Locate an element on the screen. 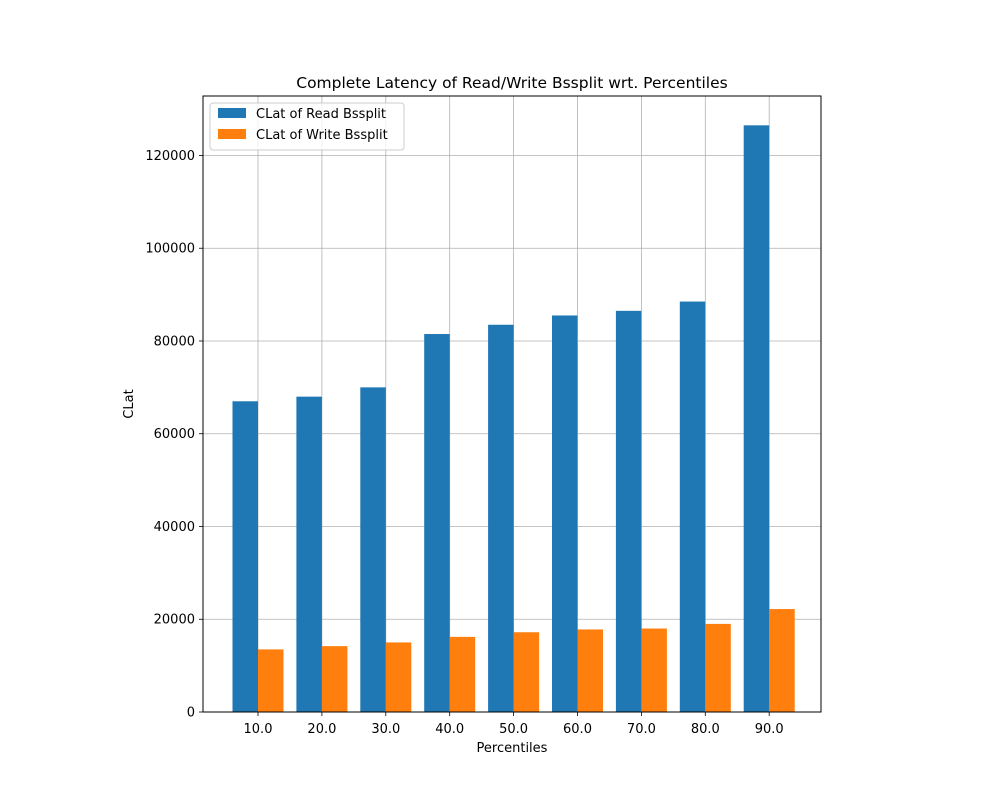 The image size is (1000, 800). legend-swatch-write is located at coordinates (232, 134).